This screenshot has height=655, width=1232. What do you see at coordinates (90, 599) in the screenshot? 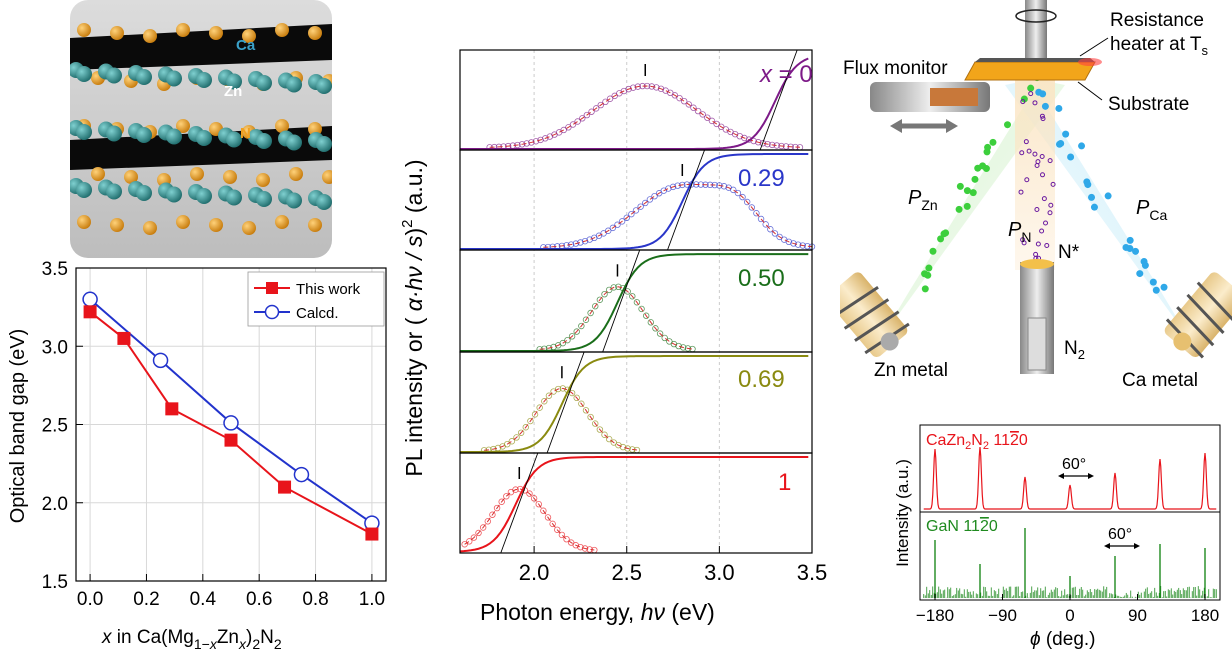
I see `bandgap-xtick-label: 0.0` at bounding box center [90, 599].